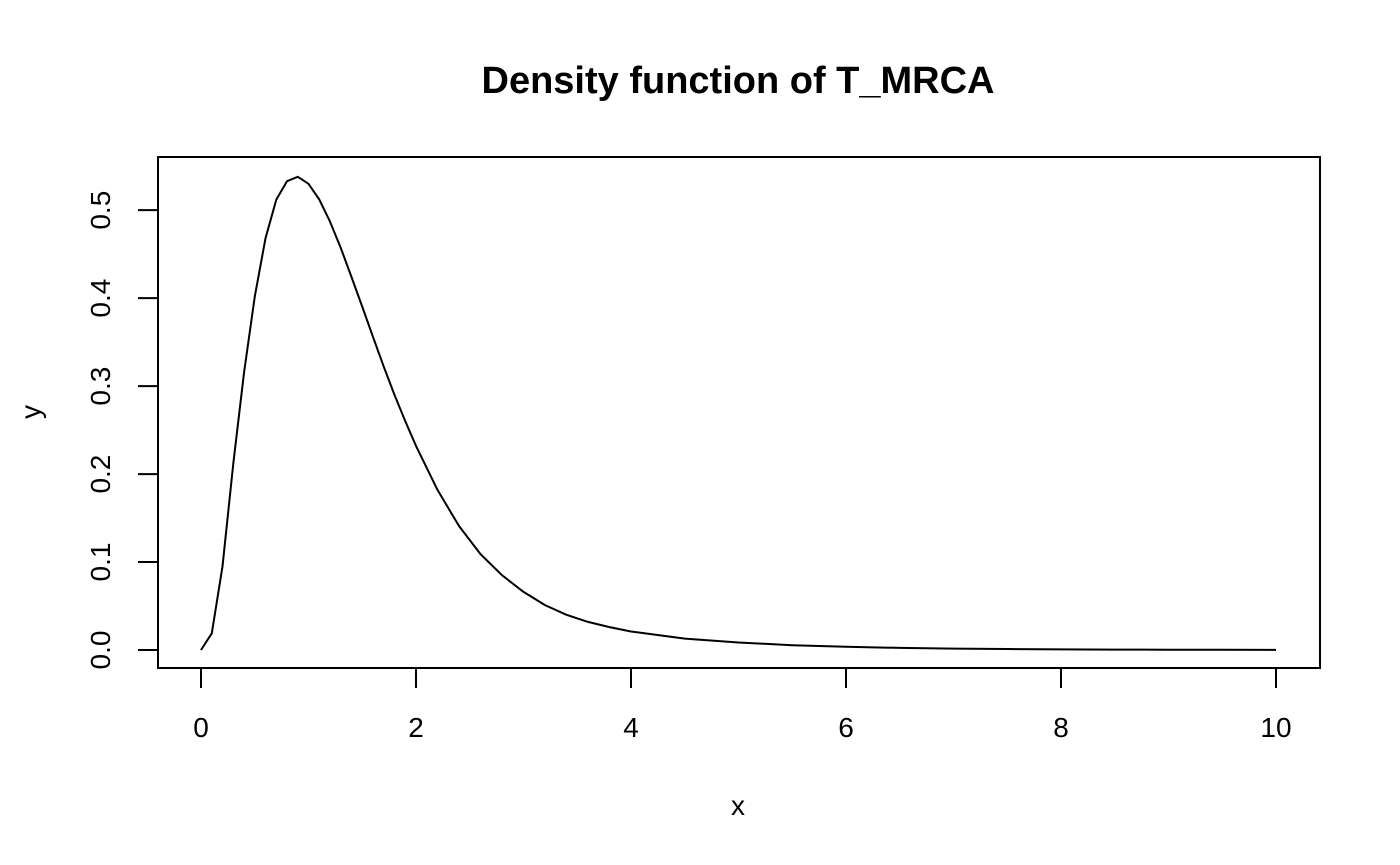  Describe the element at coordinates (1061, 727) in the screenshot. I see `x-tick-label: 8` at that location.